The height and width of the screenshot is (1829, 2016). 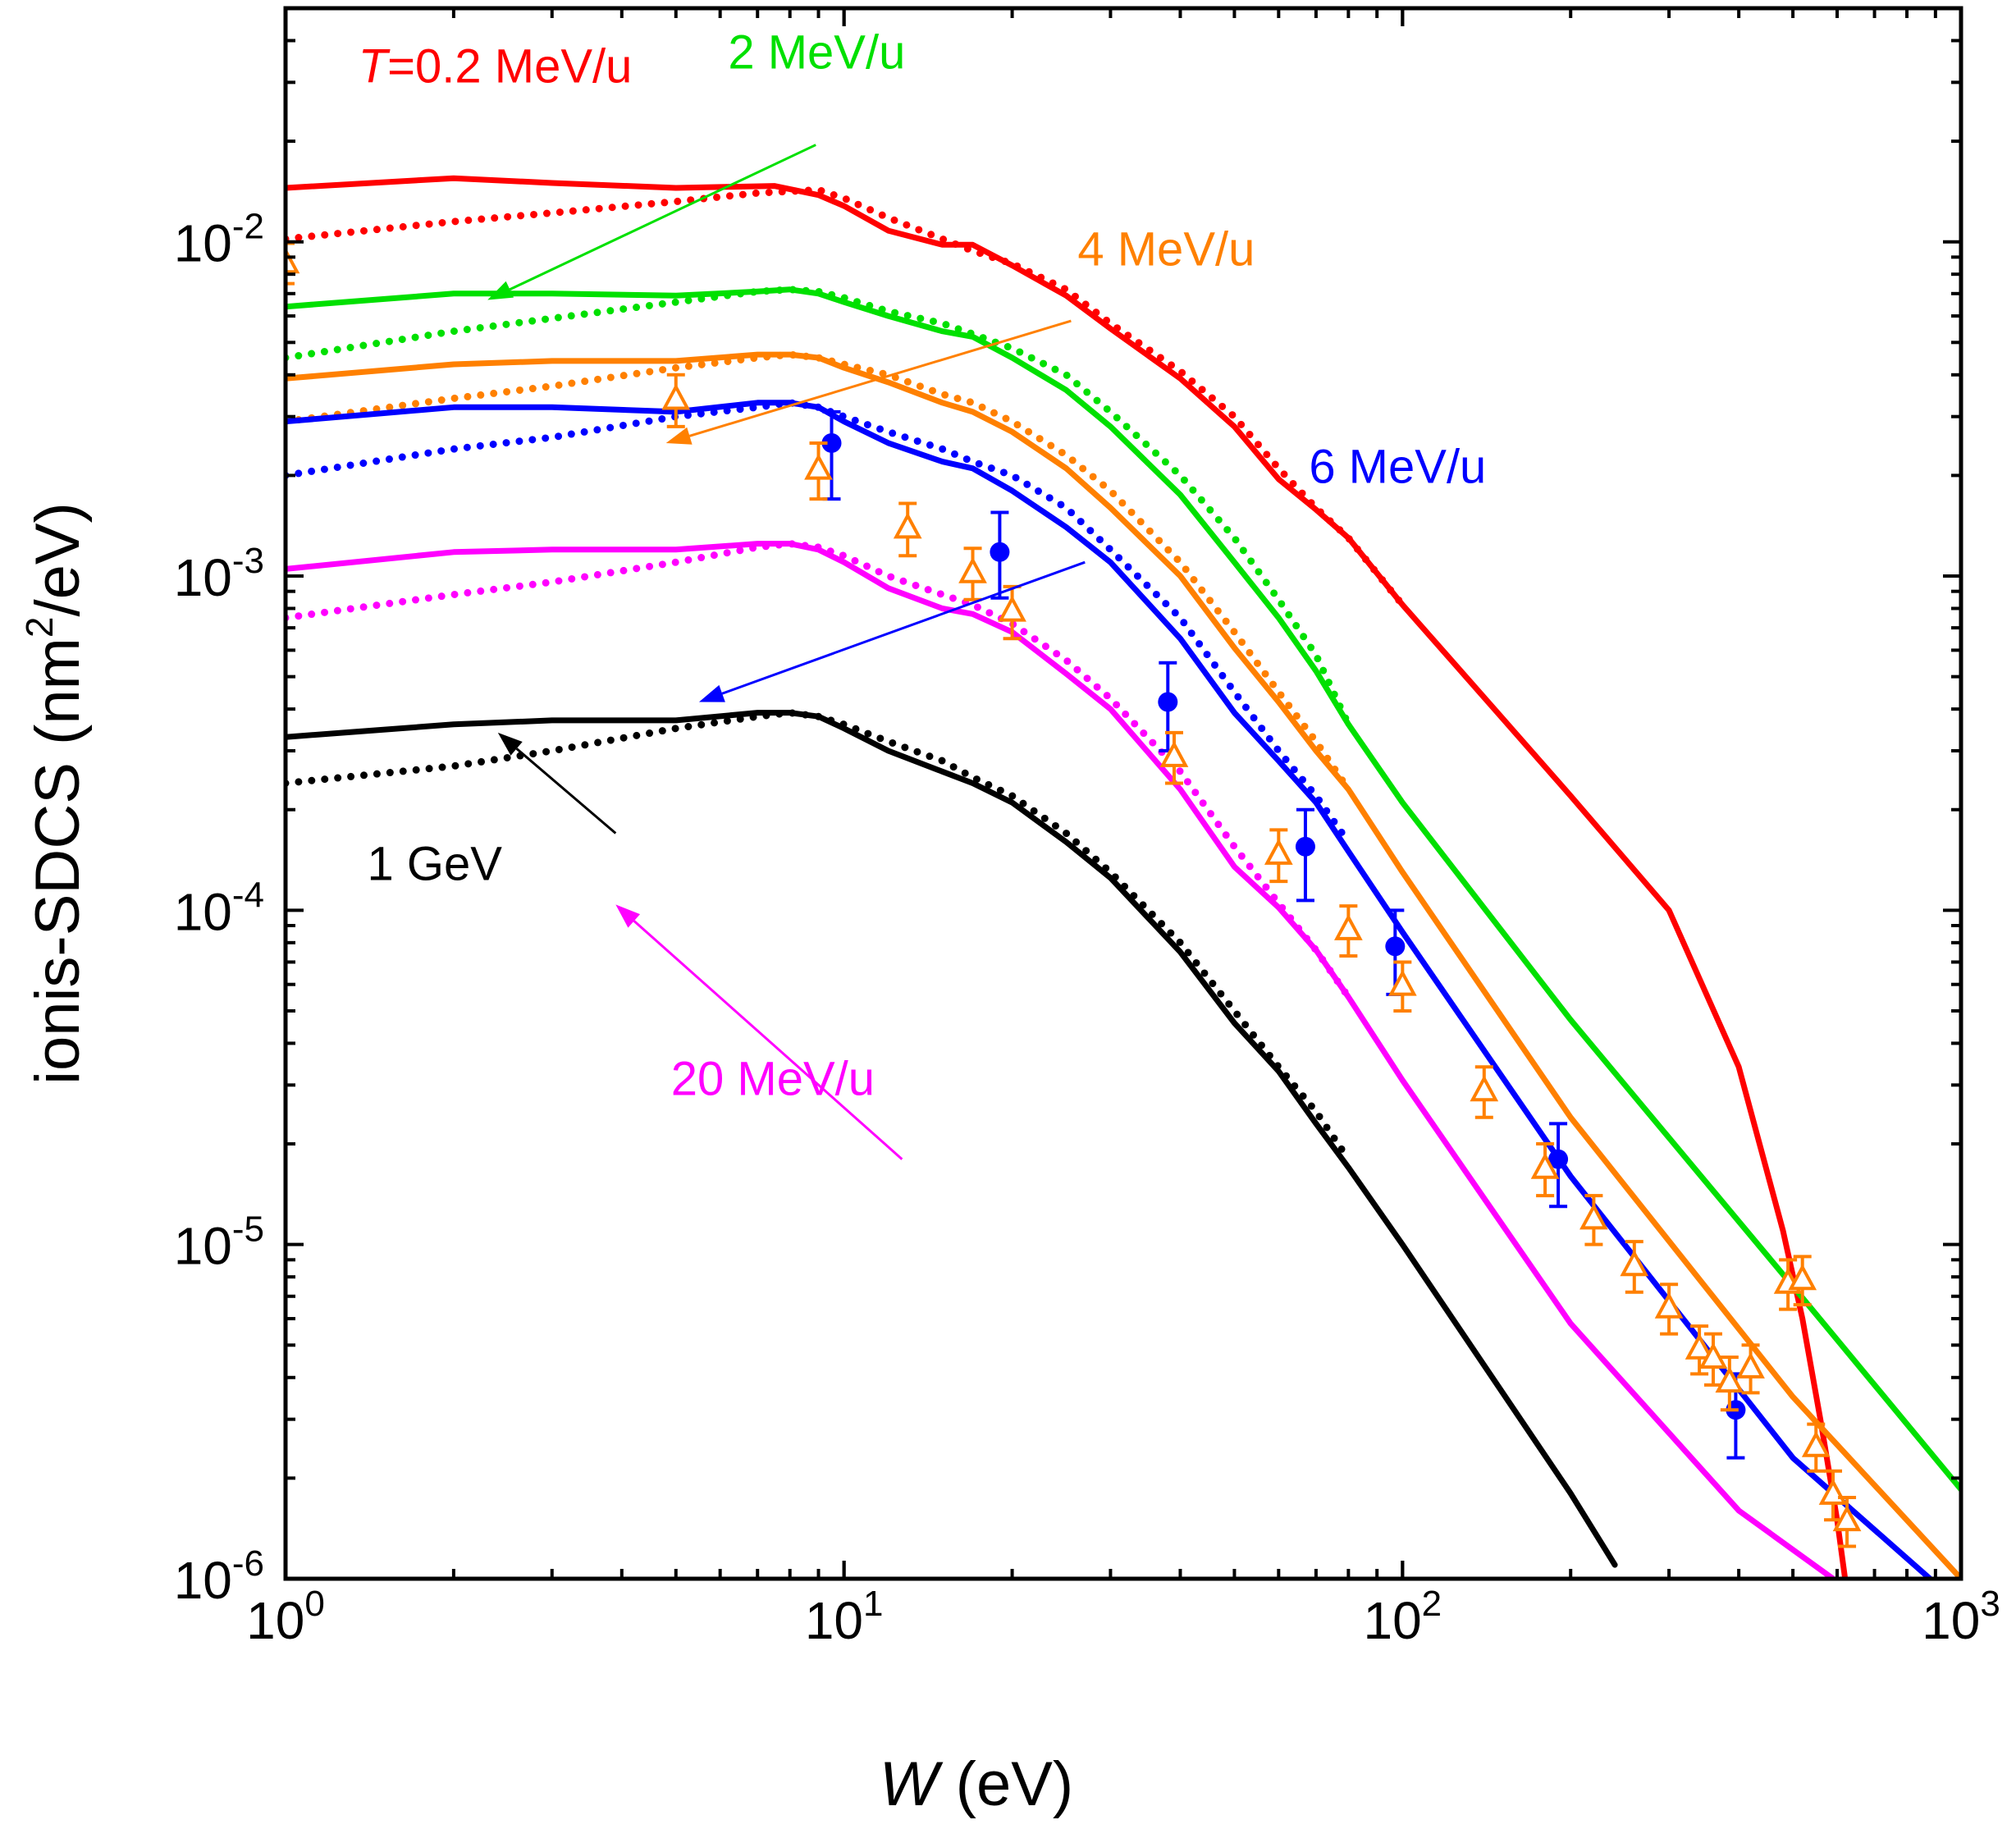 What do you see at coordinates (1166, 249) in the screenshot?
I see `annotation-mev4: 4 MeV/u` at bounding box center [1166, 249].